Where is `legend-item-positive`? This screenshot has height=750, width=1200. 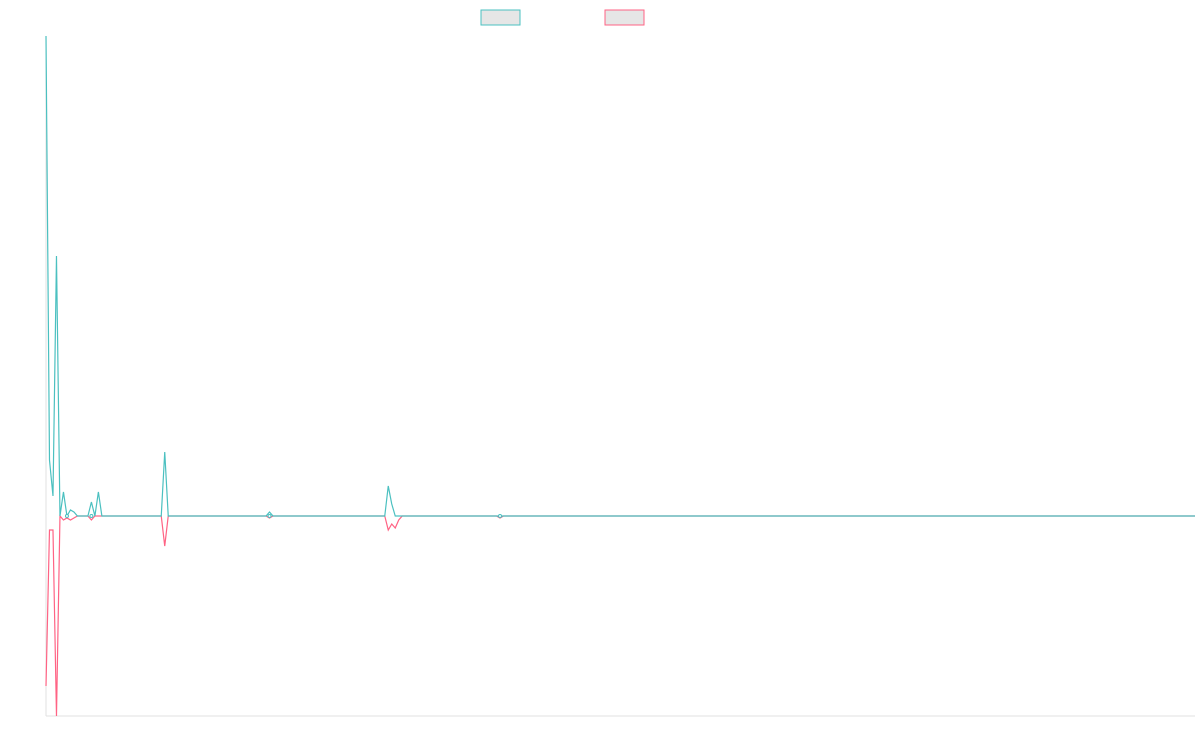 legend-item-positive is located at coordinates (500, 17).